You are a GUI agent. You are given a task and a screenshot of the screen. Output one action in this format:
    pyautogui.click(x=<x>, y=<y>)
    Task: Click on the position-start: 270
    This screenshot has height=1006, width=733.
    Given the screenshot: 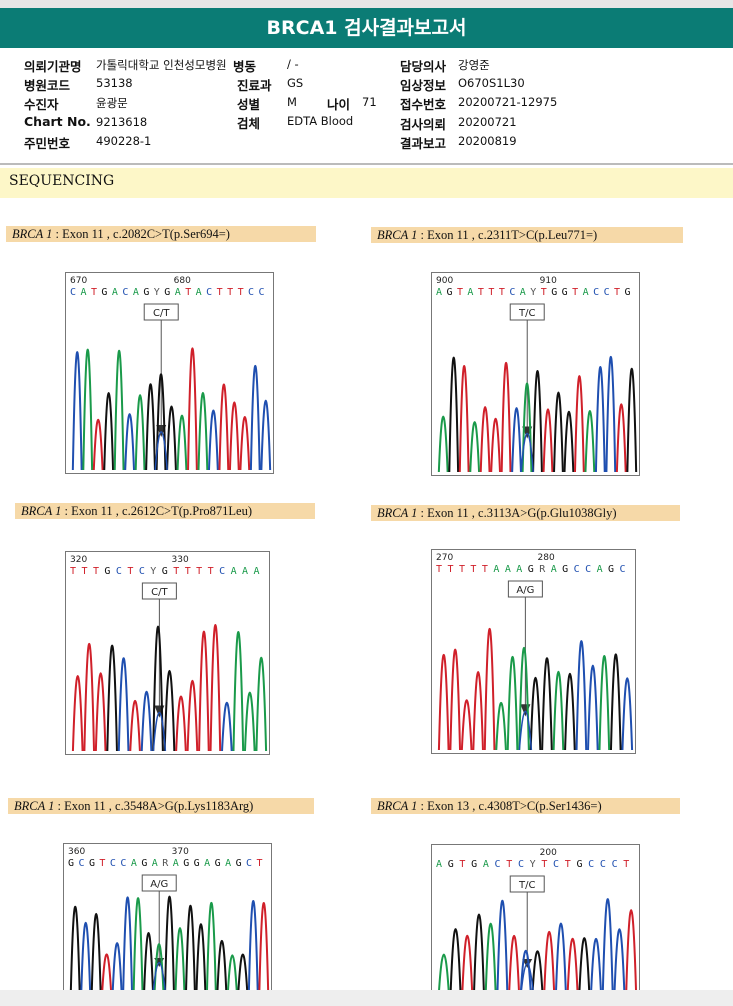 What is the action you would take?
    pyautogui.click(x=444, y=558)
    